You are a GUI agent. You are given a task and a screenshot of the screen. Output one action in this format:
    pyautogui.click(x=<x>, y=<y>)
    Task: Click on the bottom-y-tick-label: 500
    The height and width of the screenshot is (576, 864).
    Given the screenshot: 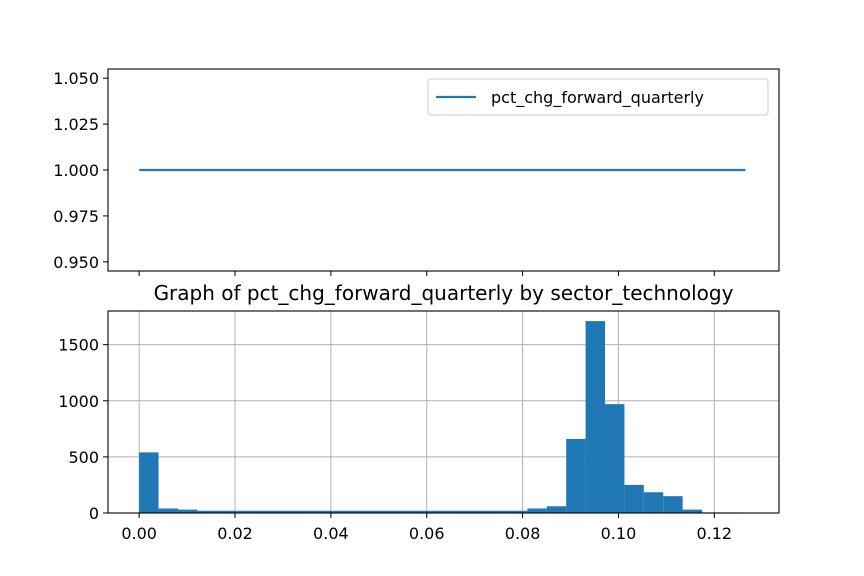 What is the action you would take?
    pyautogui.click(x=83, y=457)
    